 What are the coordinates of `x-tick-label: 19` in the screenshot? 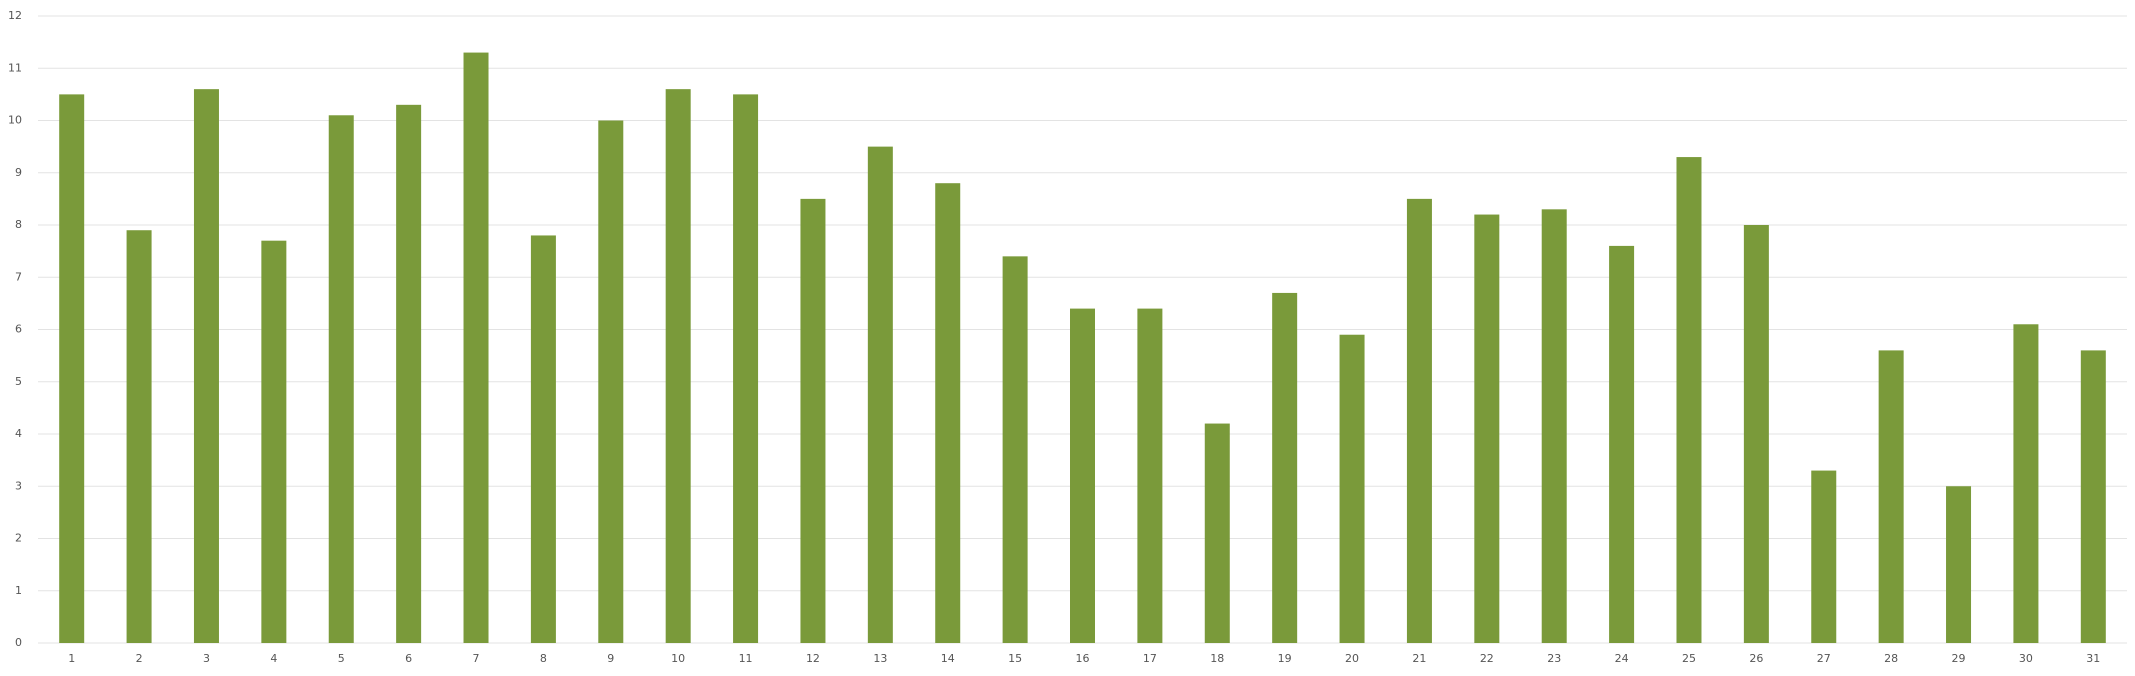 It's located at (1285, 658).